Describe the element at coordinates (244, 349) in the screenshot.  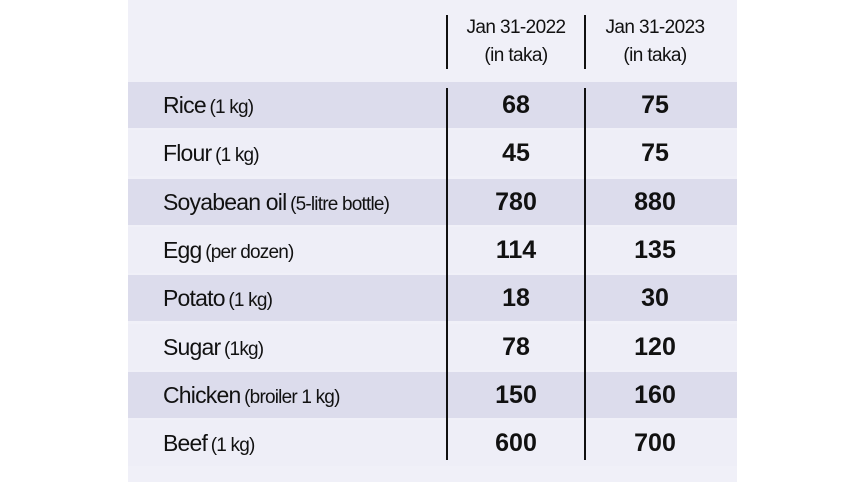
I see `item-unit: (1kg)` at that location.